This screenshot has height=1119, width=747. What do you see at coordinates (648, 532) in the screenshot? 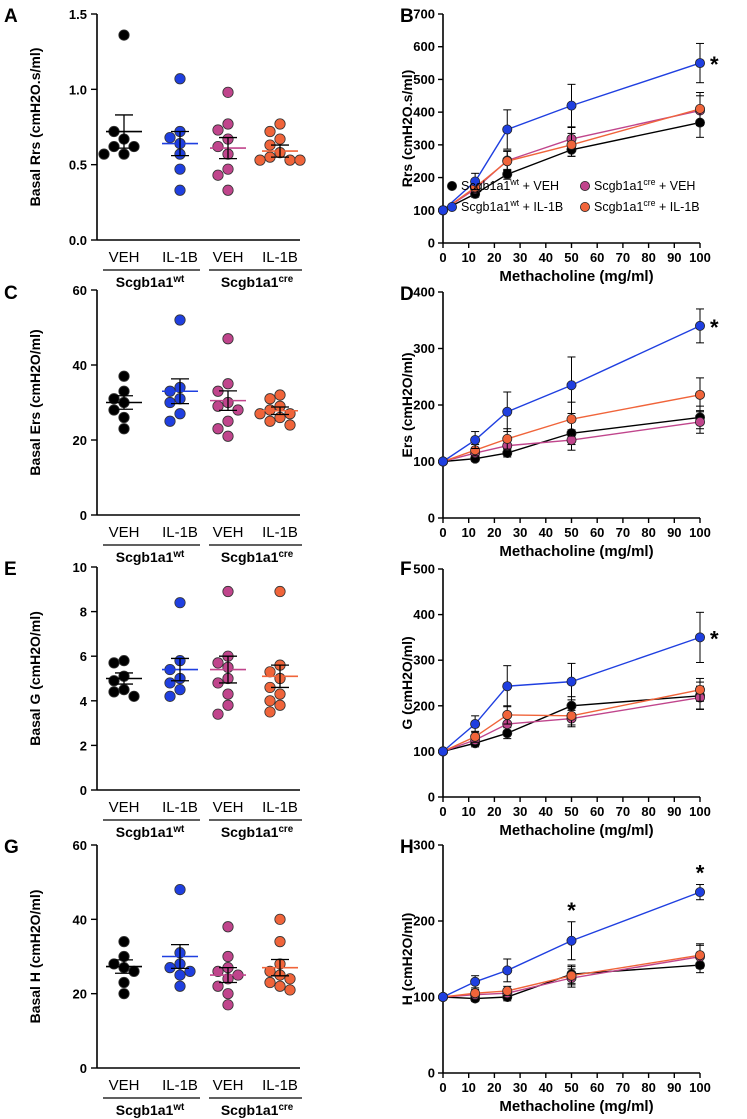
I see `x-tick-label: 80` at bounding box center [648, 532].